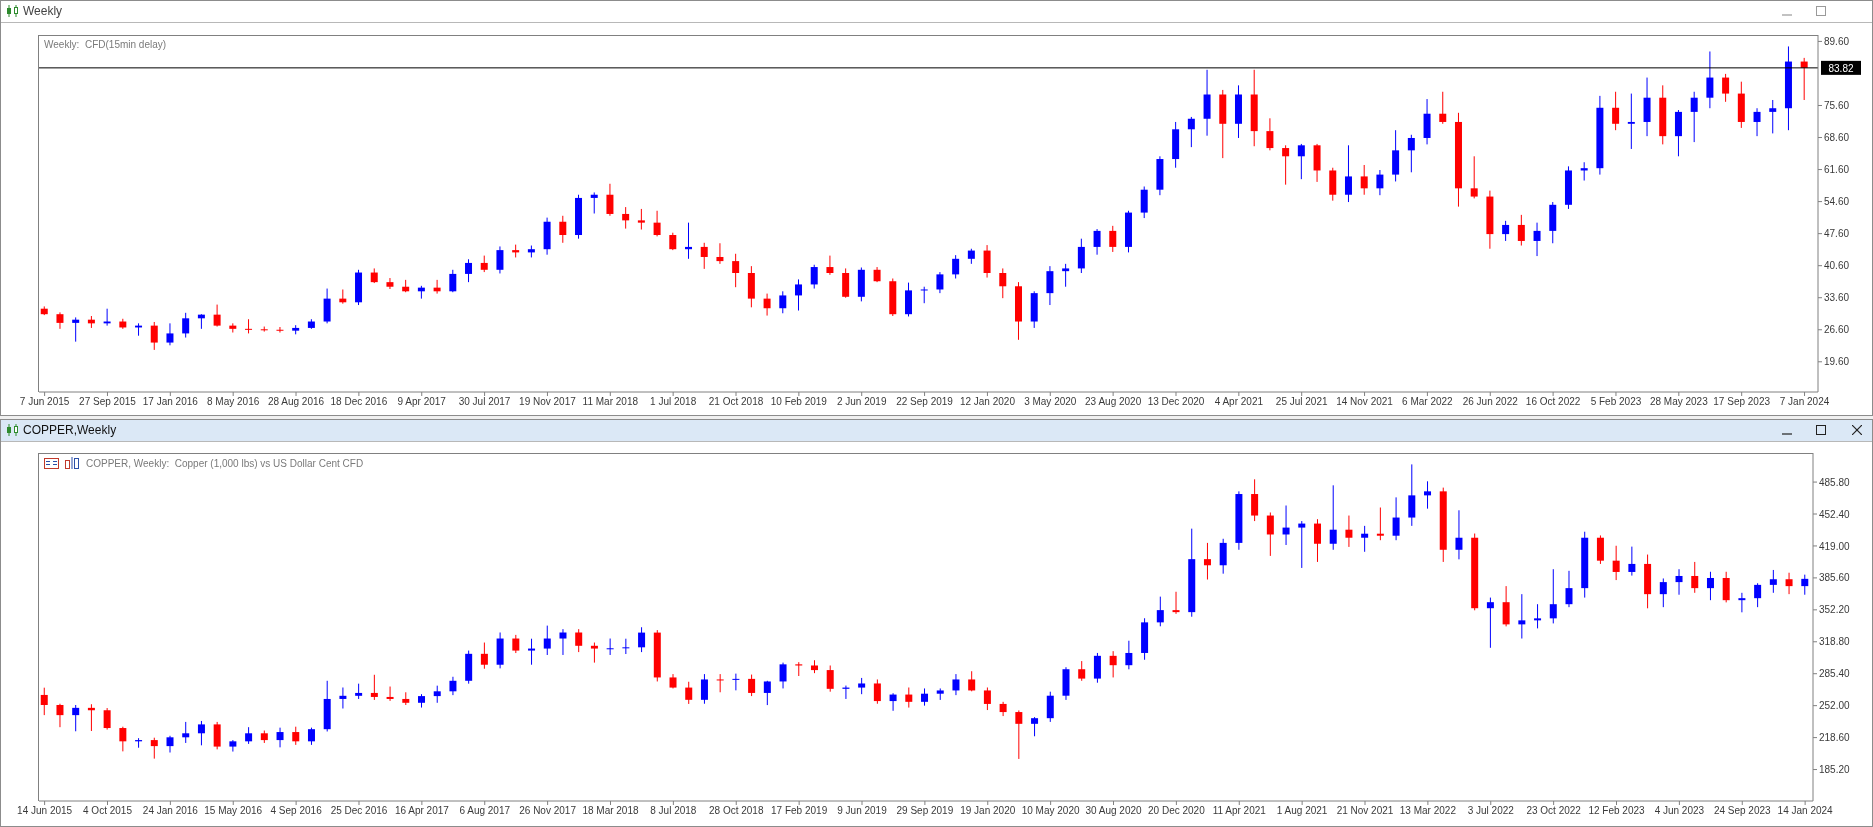 The width and height of the screenshot is (1873, 827). Describe the element at coordinates (422, 402) in the screenshot. I see `x-tick-label: 9 Apr 2017` at that location.